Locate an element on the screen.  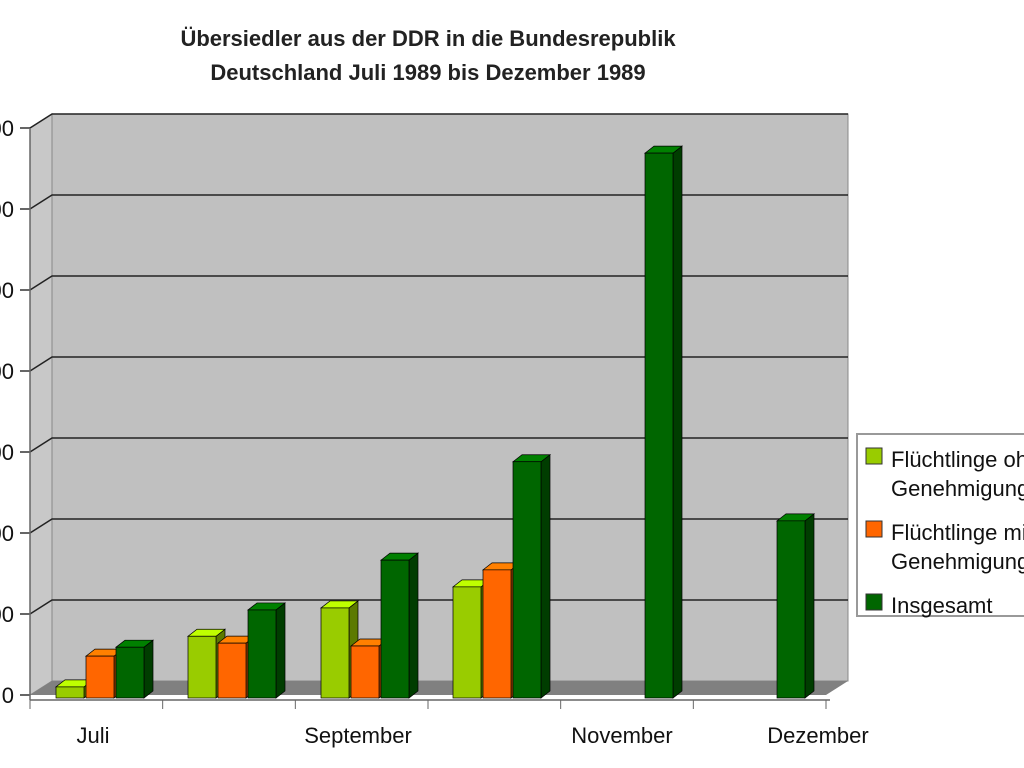
legend-box is located at coordinates (940, 525).